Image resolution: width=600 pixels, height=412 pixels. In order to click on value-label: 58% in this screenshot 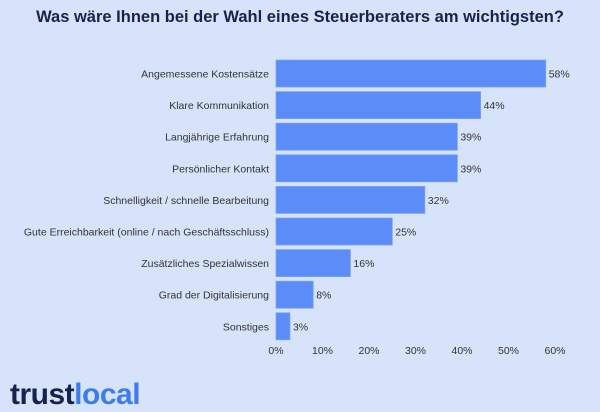, I will do `click(559, 75)`.